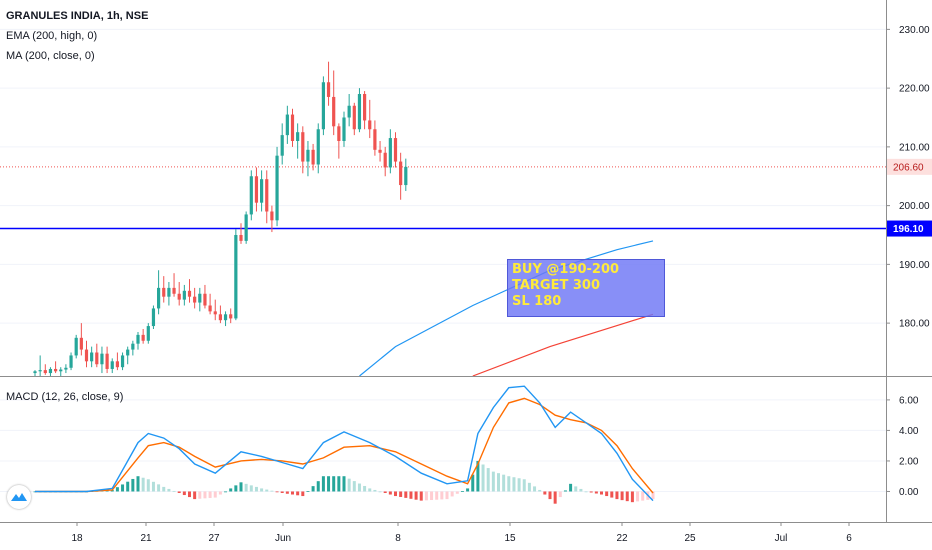  I want to click on price-tick-label: 210.00, so click(914, 147).